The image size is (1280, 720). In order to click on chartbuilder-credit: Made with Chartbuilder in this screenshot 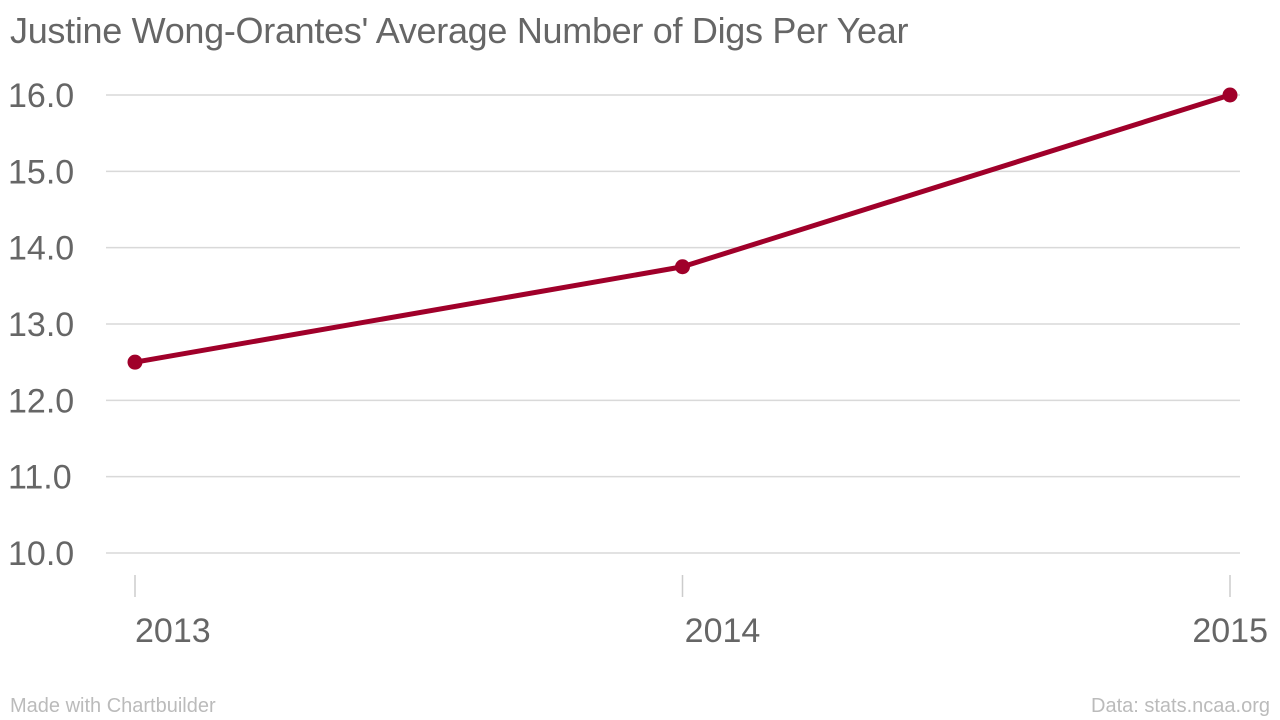, I will do `click(113, 706)`.